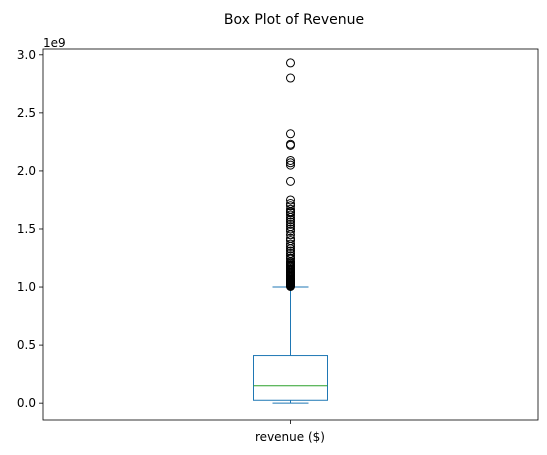  What do you see at coordinates (294, 20) in the screenshot?
I see `chart-title: Box Plot of Revenue` at bounding box center [294, 20].